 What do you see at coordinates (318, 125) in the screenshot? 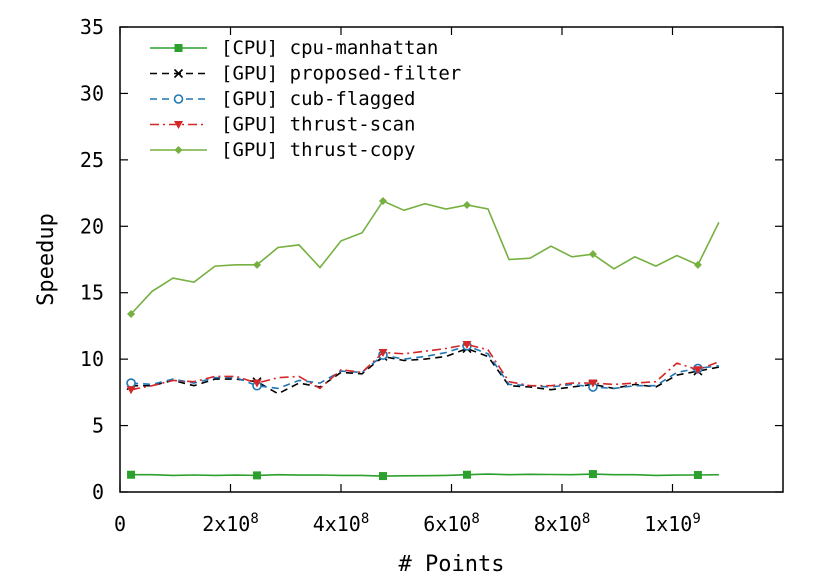
I see `legend-label: [GPU] thrust-scan` at bounding box center [318, 125].